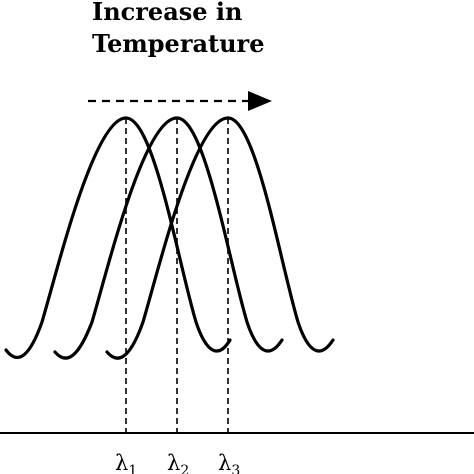 This screenshot has height=474, width=474. What do you see at coordinates (260, 101) in the screenshot?
I see `direction-arrow-head` at bounding box center [260, 101].